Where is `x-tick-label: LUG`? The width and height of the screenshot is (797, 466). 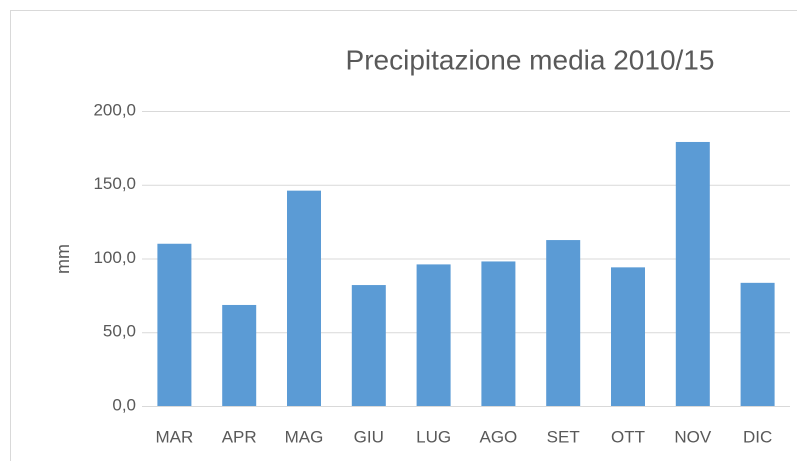 x-tick-label: LUG is located at coordinates (433, 436).